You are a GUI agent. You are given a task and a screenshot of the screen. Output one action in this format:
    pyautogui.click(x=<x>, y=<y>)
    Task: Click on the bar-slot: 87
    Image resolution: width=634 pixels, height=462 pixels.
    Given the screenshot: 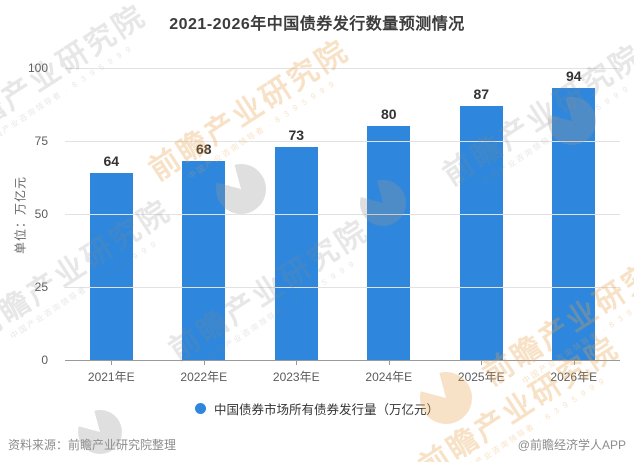 What is the action you would take?
    pyautogui.click(x=481, y=214)
    